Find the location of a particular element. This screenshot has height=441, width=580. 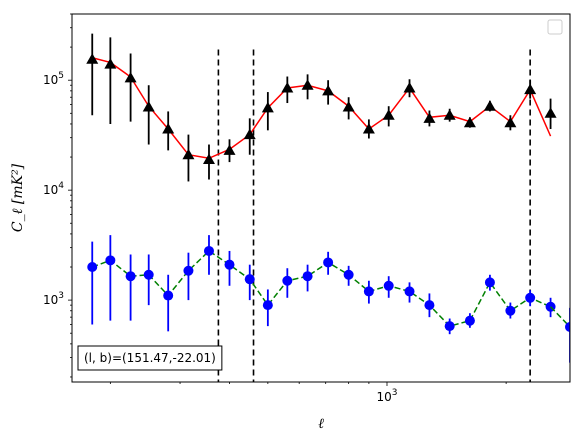

y-tick-label: 10⁵ is located at coordinates (53, 79).